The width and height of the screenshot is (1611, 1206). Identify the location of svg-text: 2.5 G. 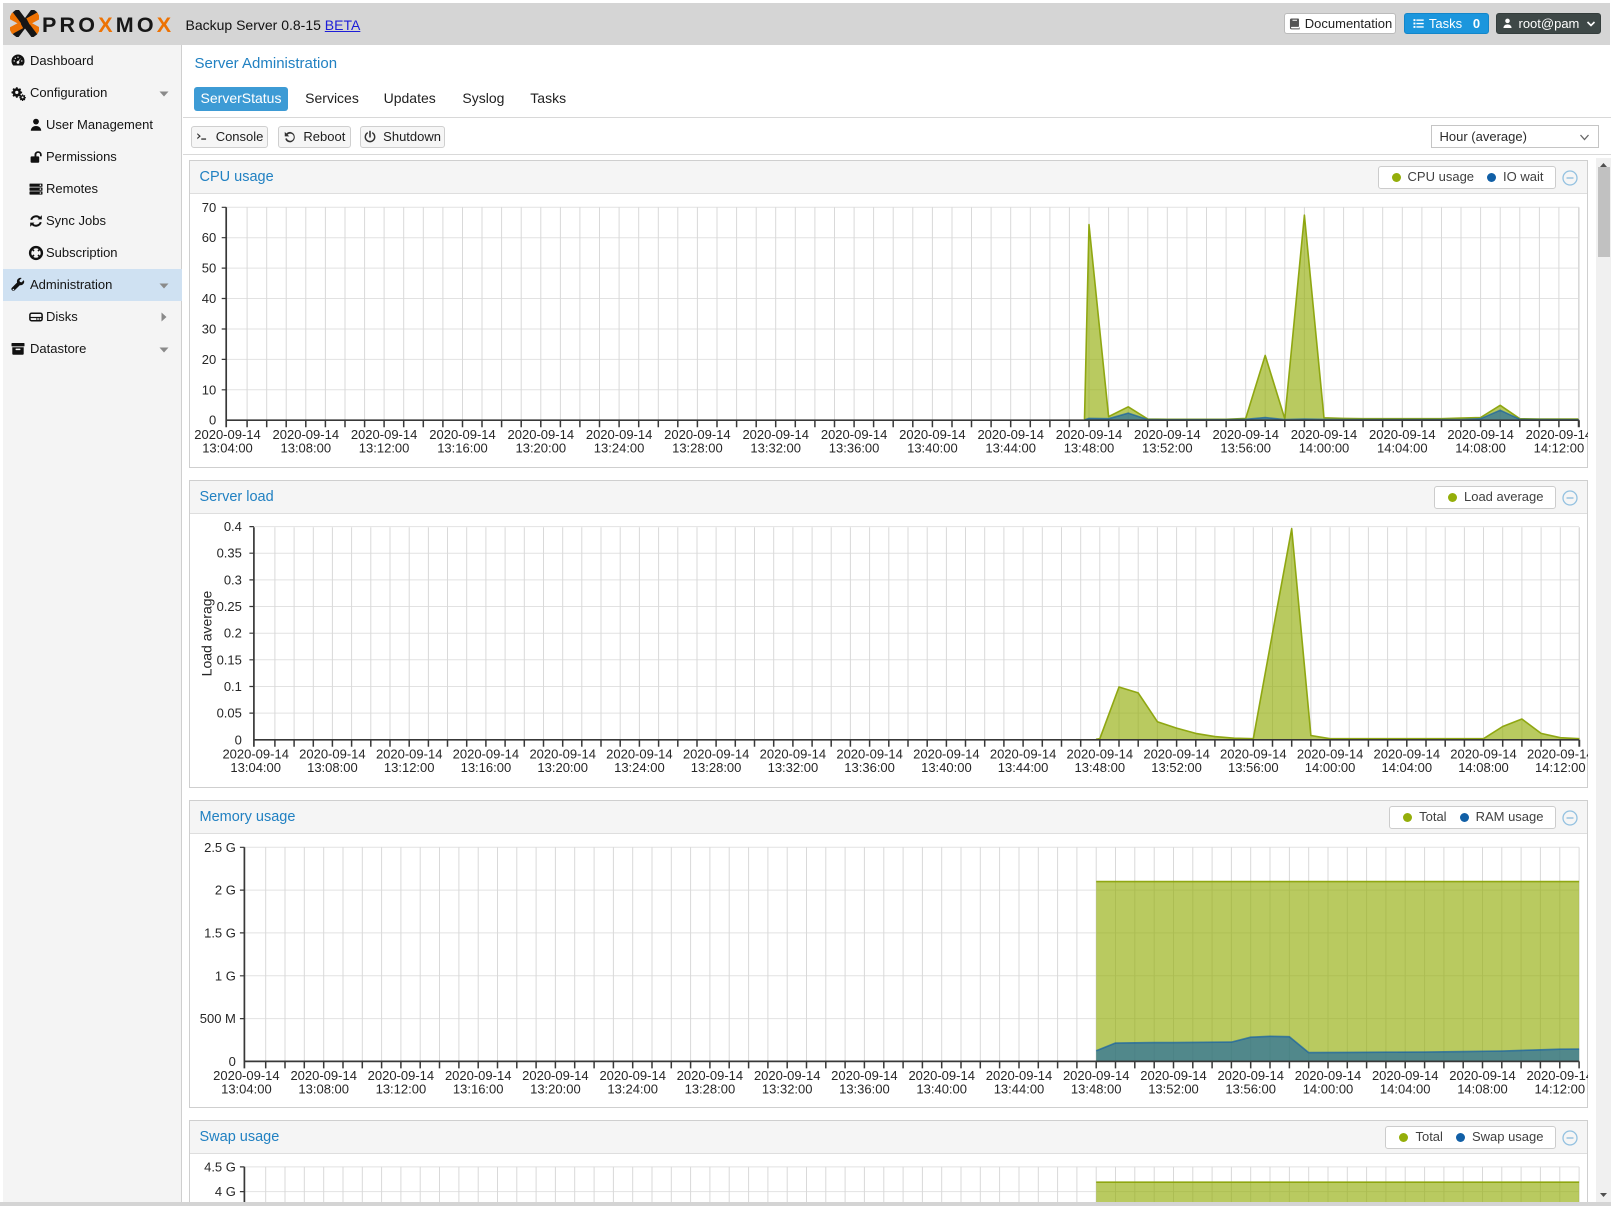
(220, 847).